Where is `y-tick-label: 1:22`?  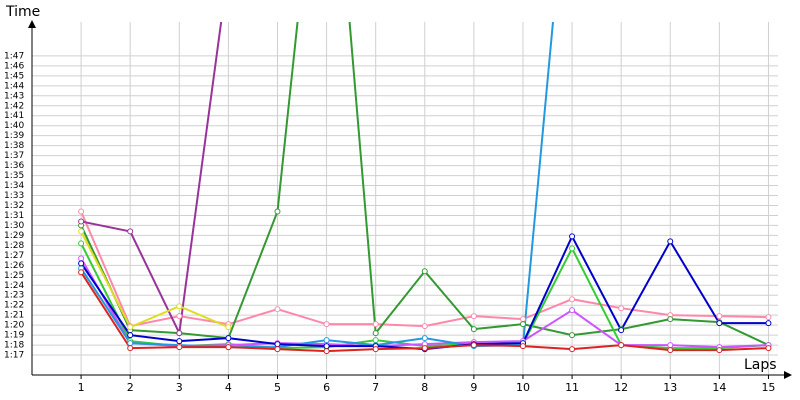 y-tick-label: 1:22 is located at coordinates (14, 306).